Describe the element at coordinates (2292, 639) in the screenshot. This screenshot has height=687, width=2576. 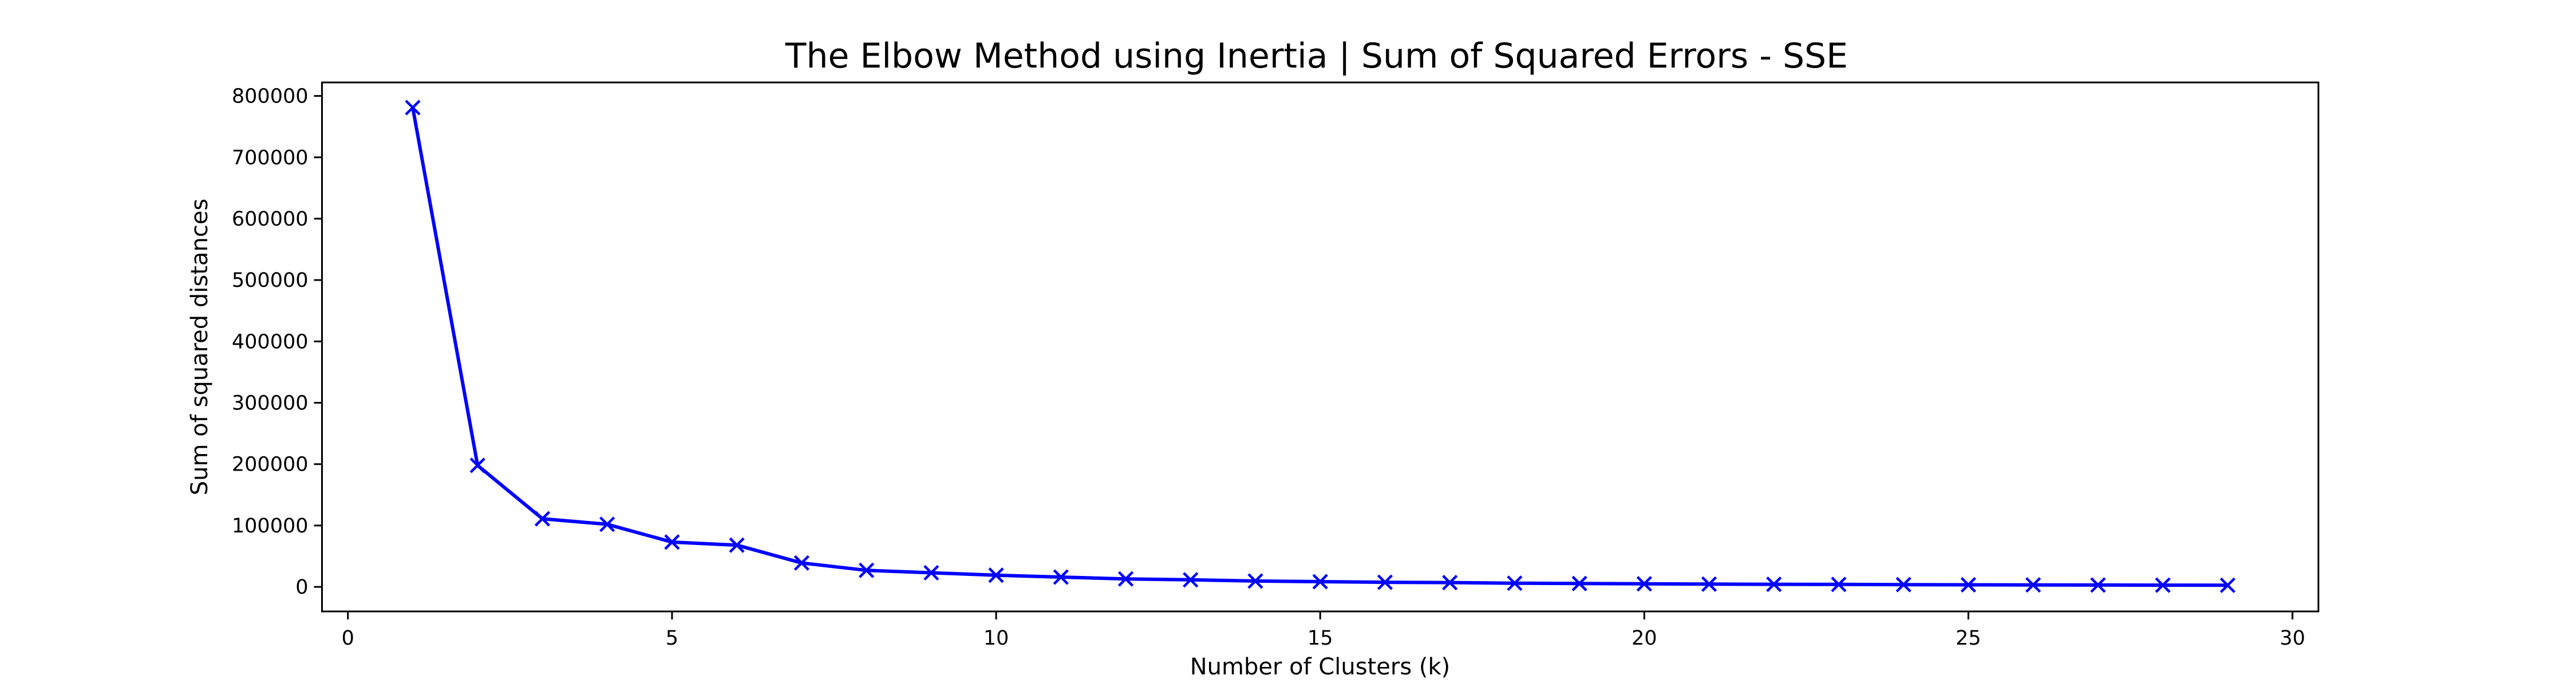
I see `x-tick-label: 30` at that location.